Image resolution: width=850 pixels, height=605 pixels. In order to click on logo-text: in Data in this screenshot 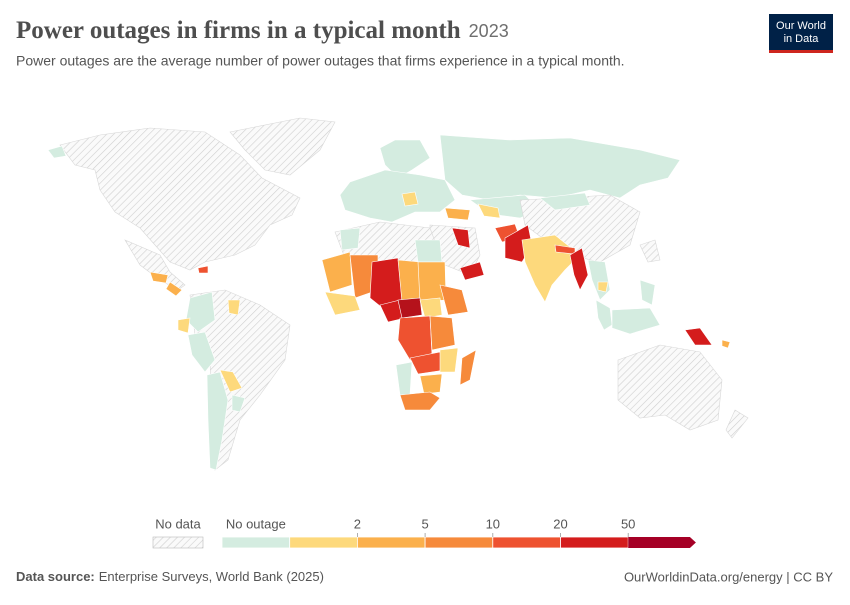, I will do `click(802, 39)`.